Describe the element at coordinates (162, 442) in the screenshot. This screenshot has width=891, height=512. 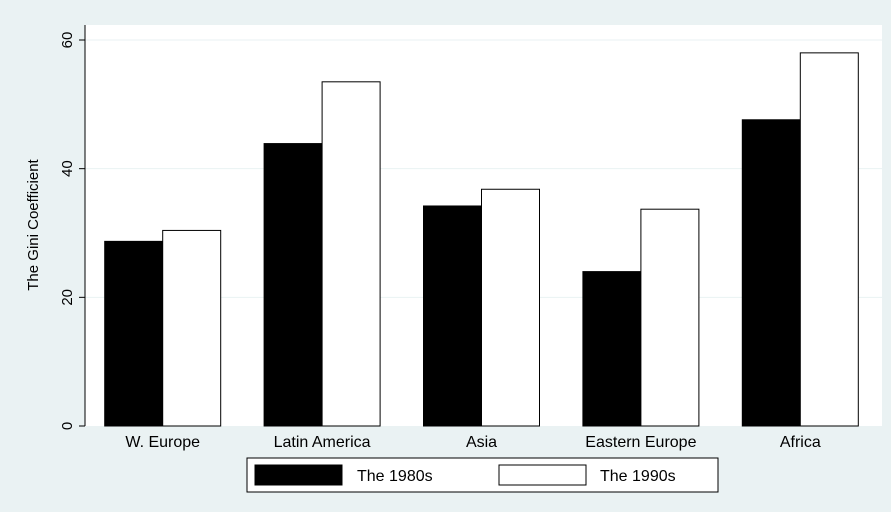
I see `x-tick-label: W. Europe` at that location.